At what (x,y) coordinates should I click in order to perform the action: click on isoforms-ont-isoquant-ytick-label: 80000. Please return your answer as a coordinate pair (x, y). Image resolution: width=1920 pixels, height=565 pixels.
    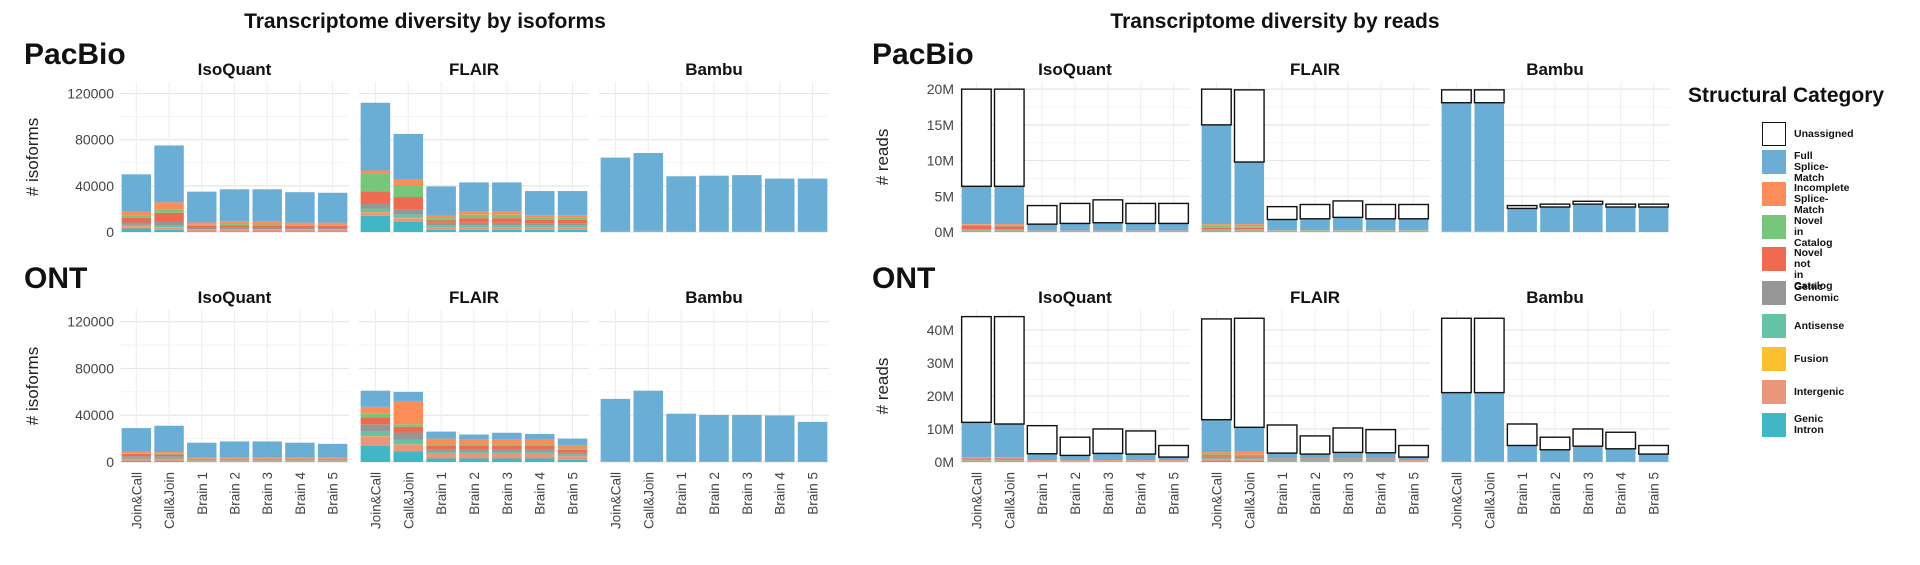
    Looking at the image, I should click on (94, 368).